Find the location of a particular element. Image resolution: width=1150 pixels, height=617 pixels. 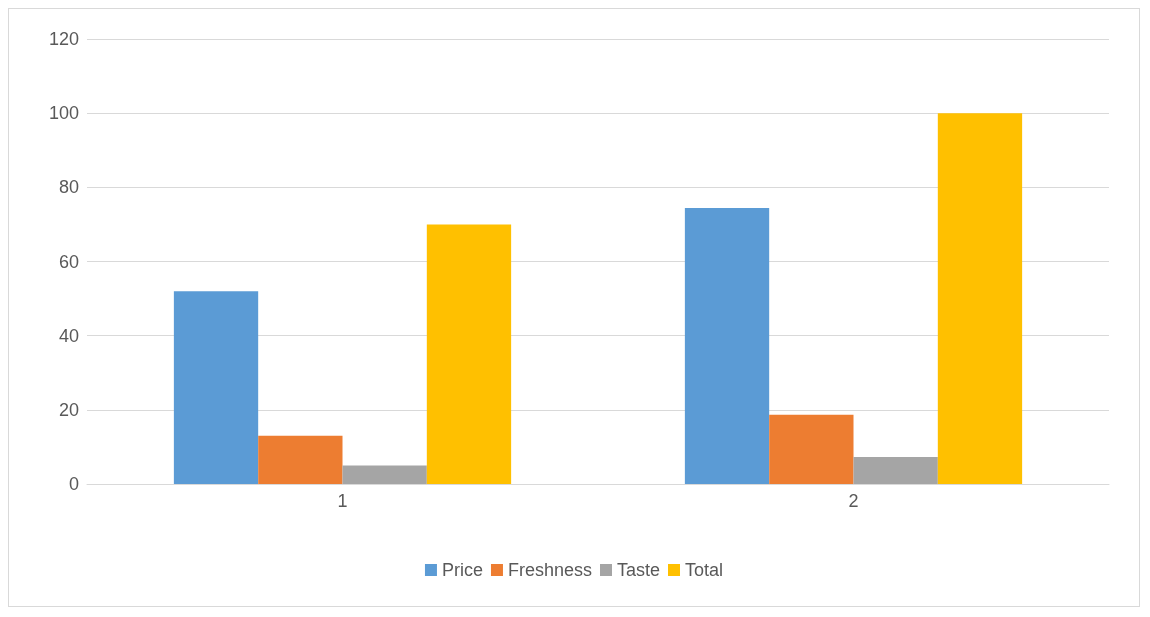

y-tick-label: 80 is located at coordinates (68, 187).